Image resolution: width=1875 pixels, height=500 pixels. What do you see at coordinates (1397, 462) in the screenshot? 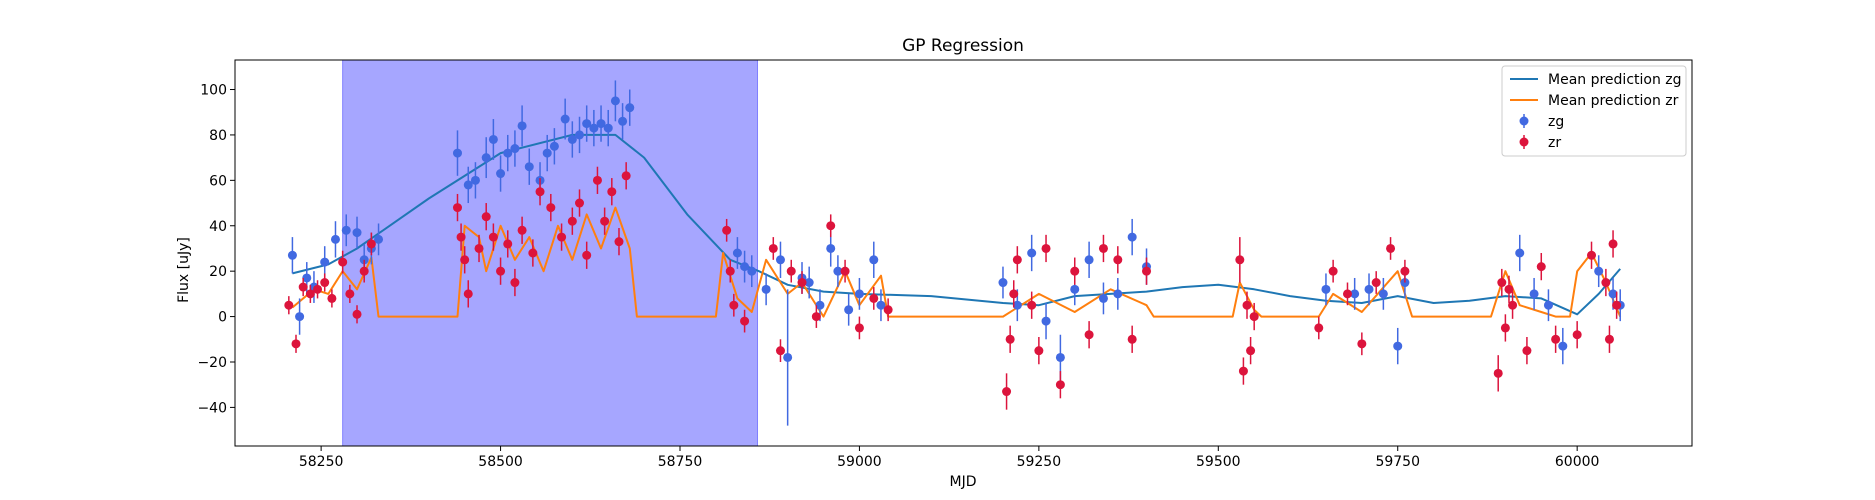
I see `x-tick-label: 59750` at bounding box center [1397, 462].